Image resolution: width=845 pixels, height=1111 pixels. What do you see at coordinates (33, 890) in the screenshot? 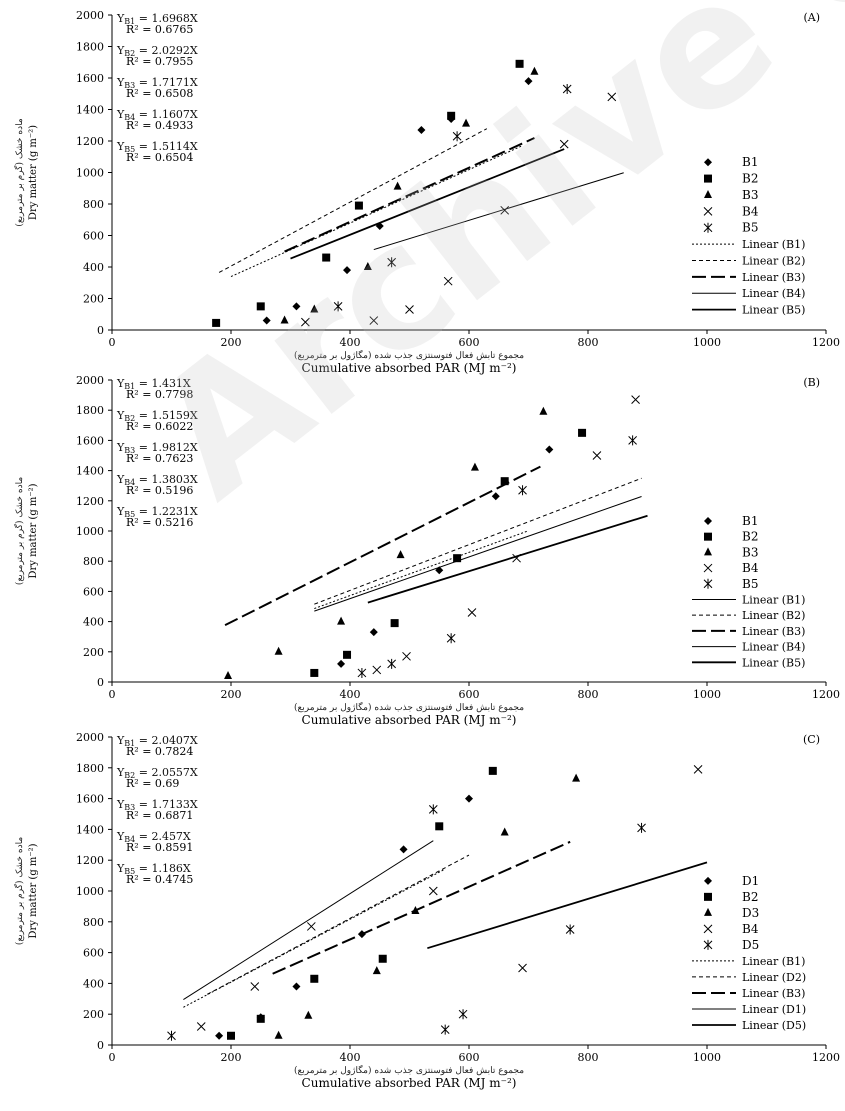
I see `y-axis-label: Dry matter (g m⁻²)` at bounding box center [33, 890].